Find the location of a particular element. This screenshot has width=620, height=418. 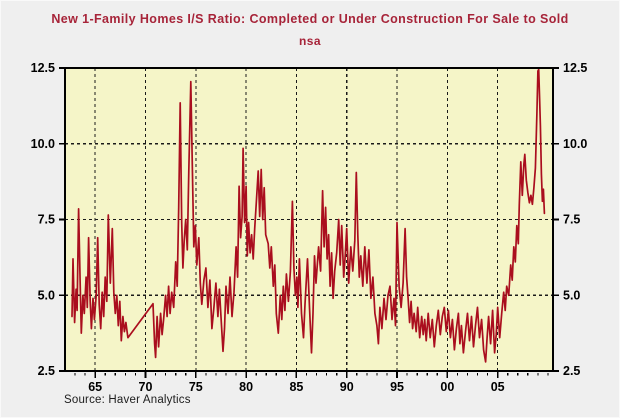

x-axis-label: 75 is located at coordinates (196, 387).